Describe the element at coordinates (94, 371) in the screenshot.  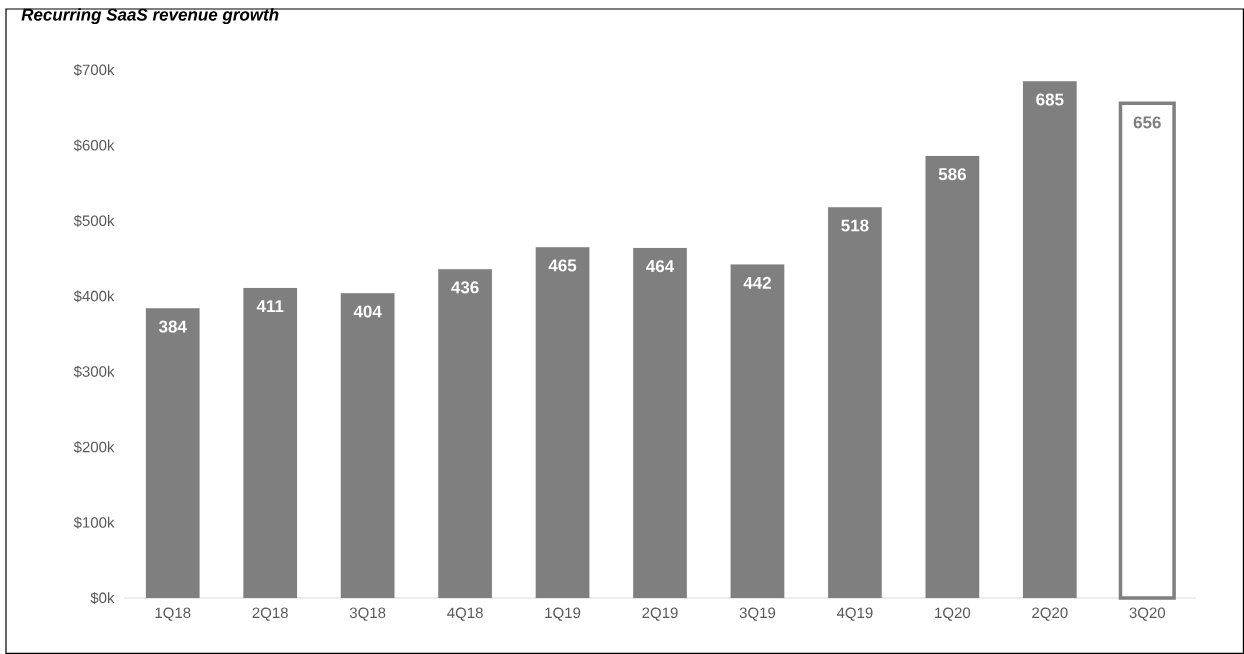
I see `y-tick-label: $300k` at that location.